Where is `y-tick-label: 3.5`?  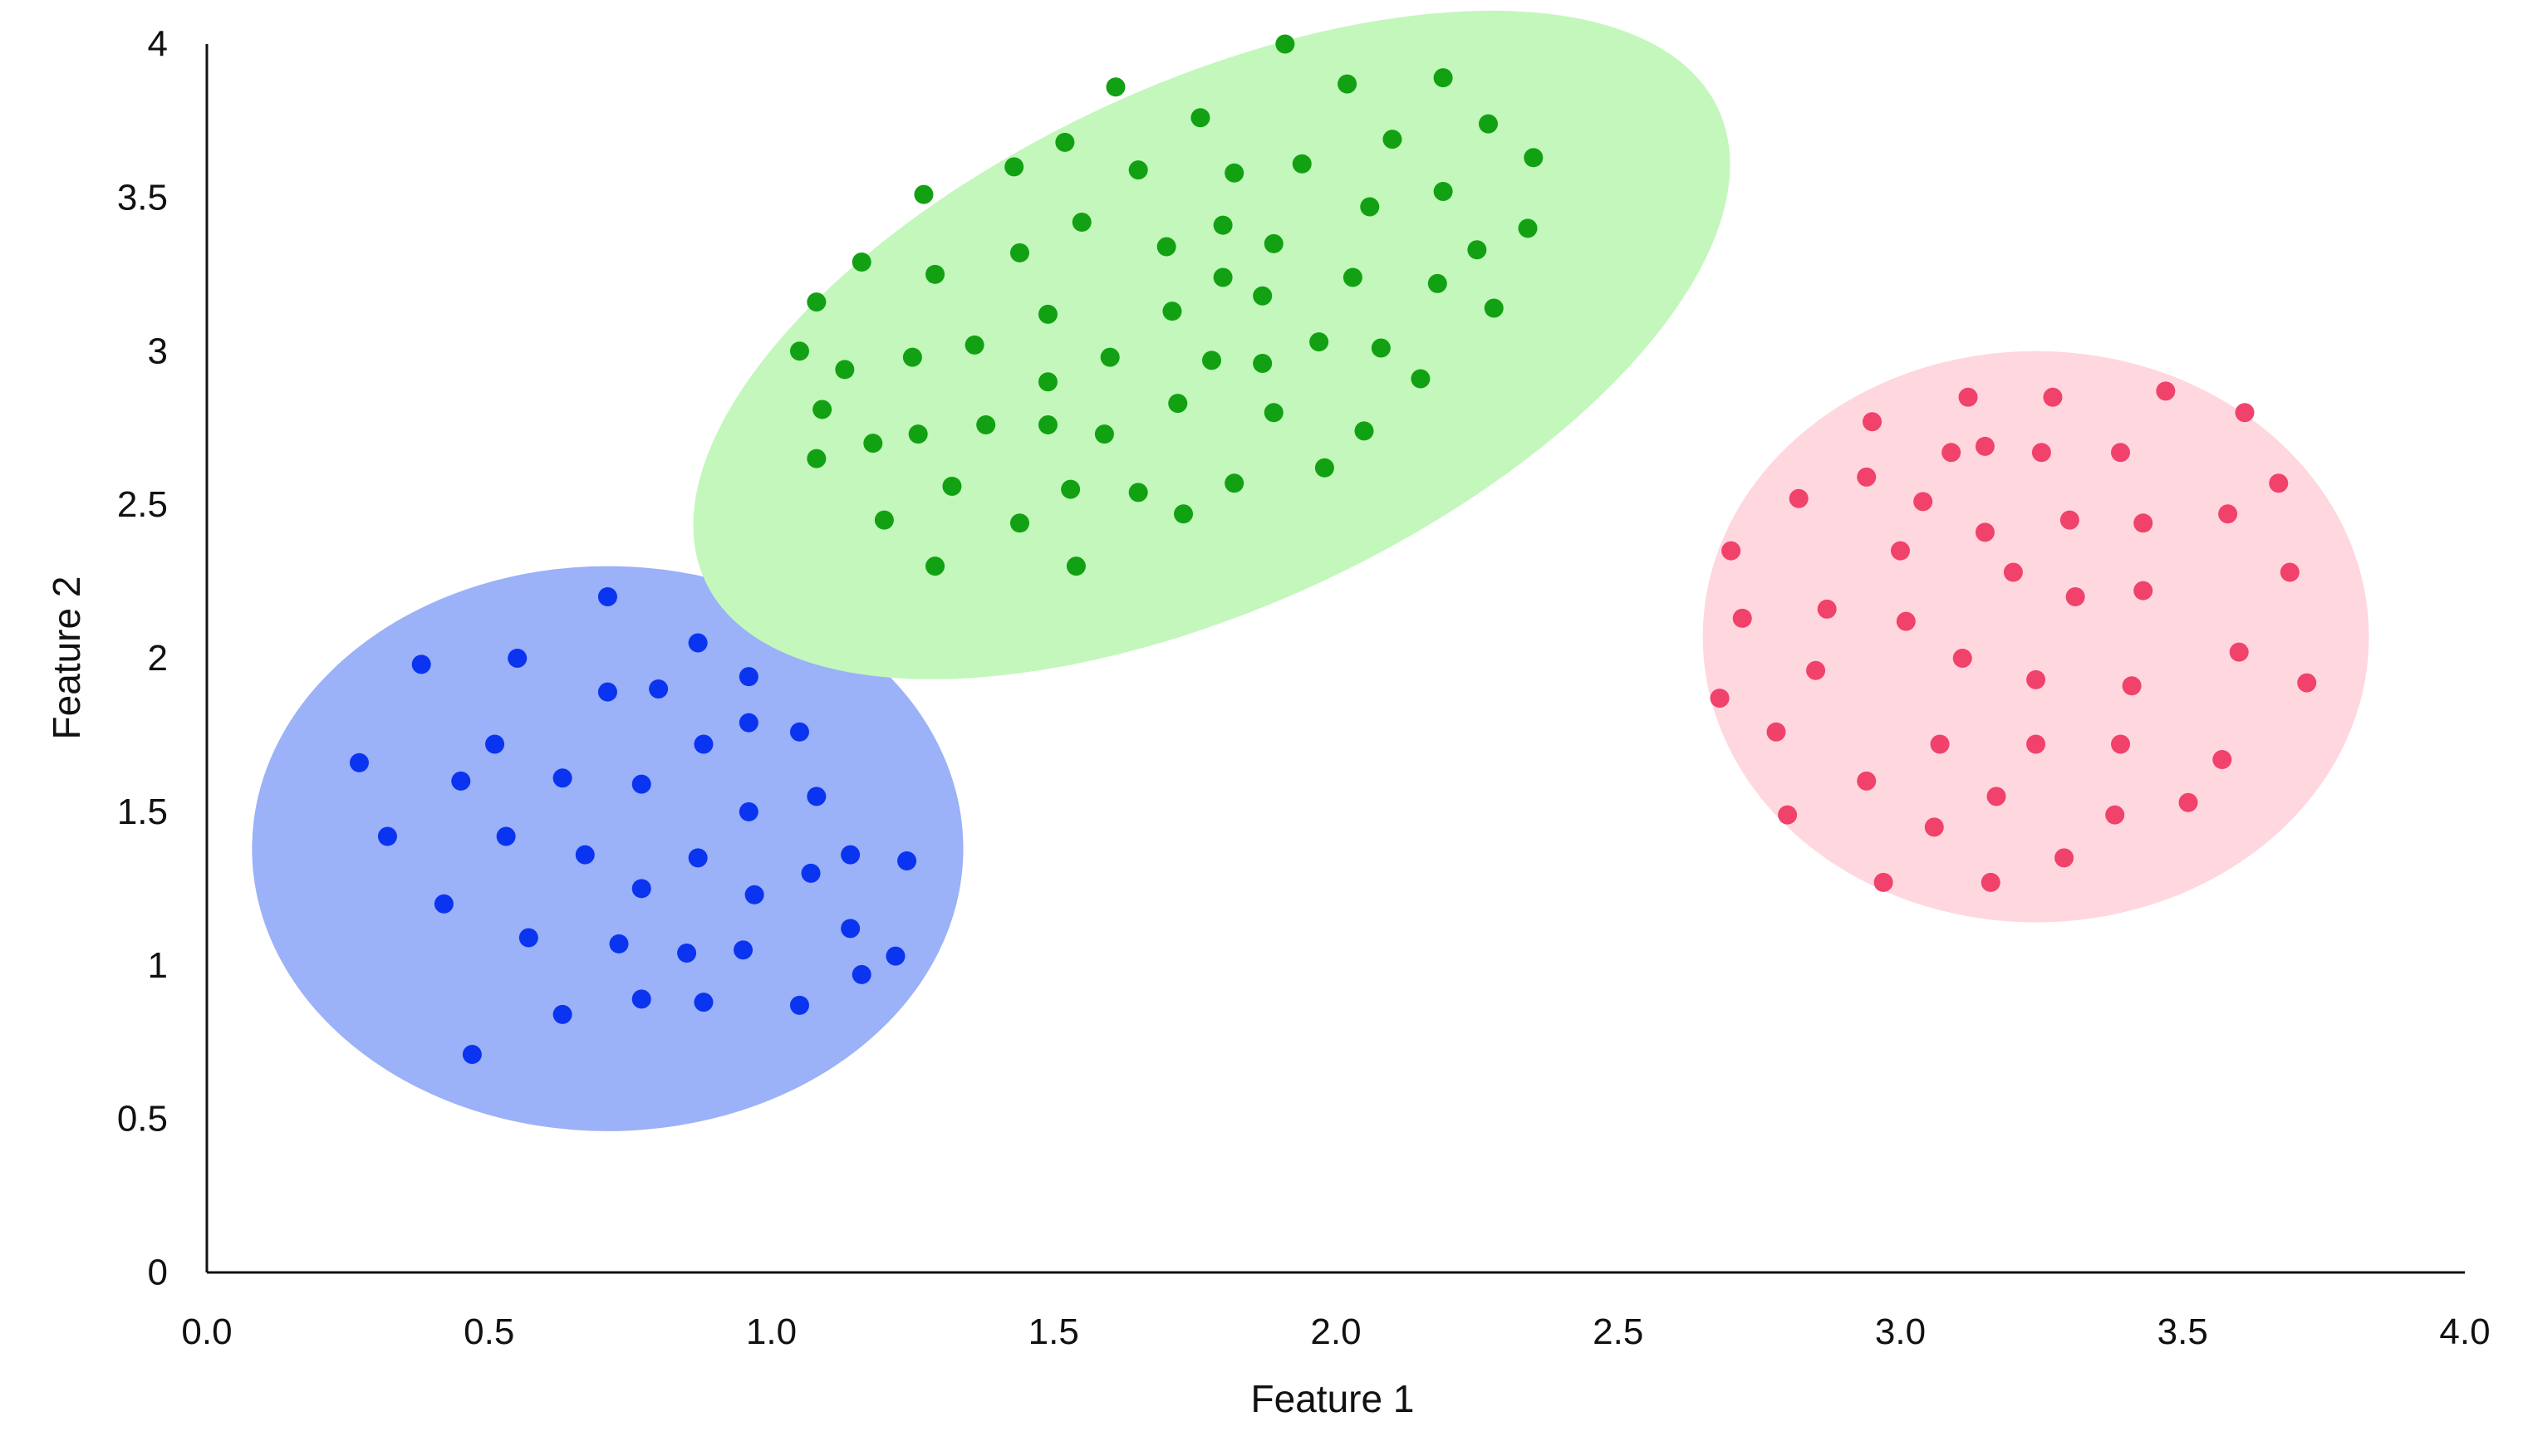 y-tick-label: 3.5 is located at coordinates (142, 197).